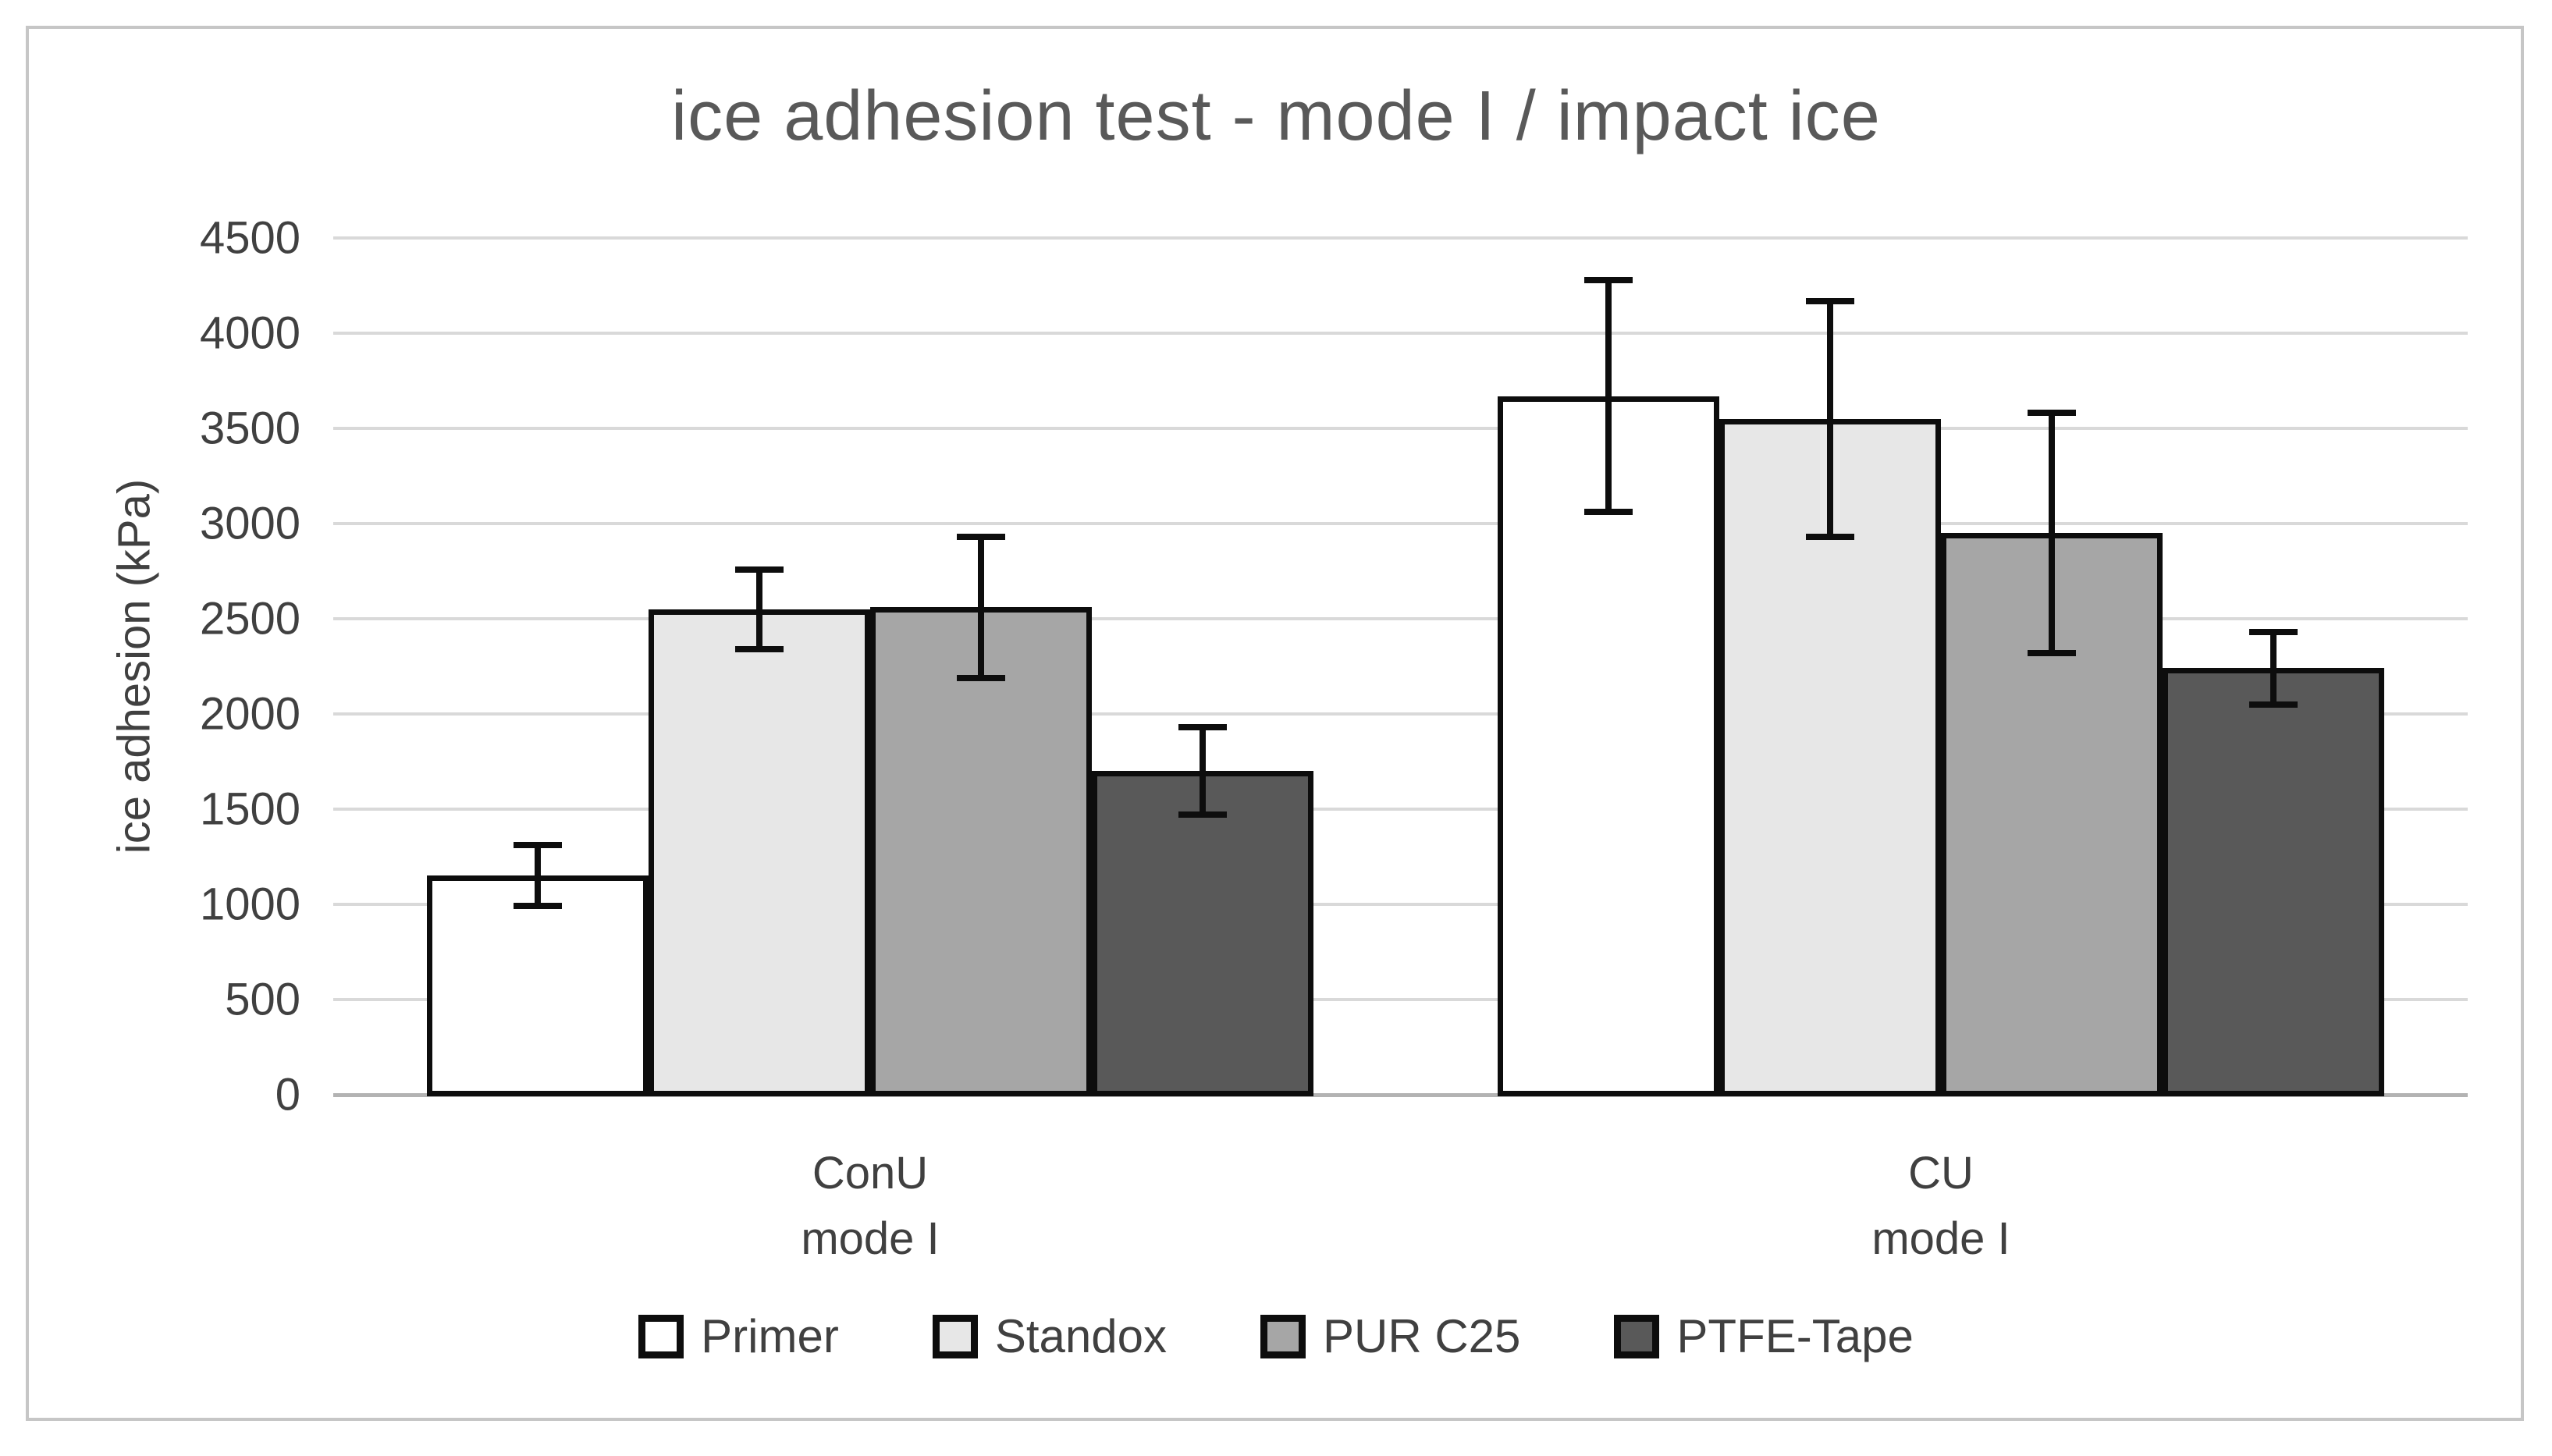  Describe the element at coordinates (538, 986) in the screenshot. I see `bar-primer-group1` at that location.